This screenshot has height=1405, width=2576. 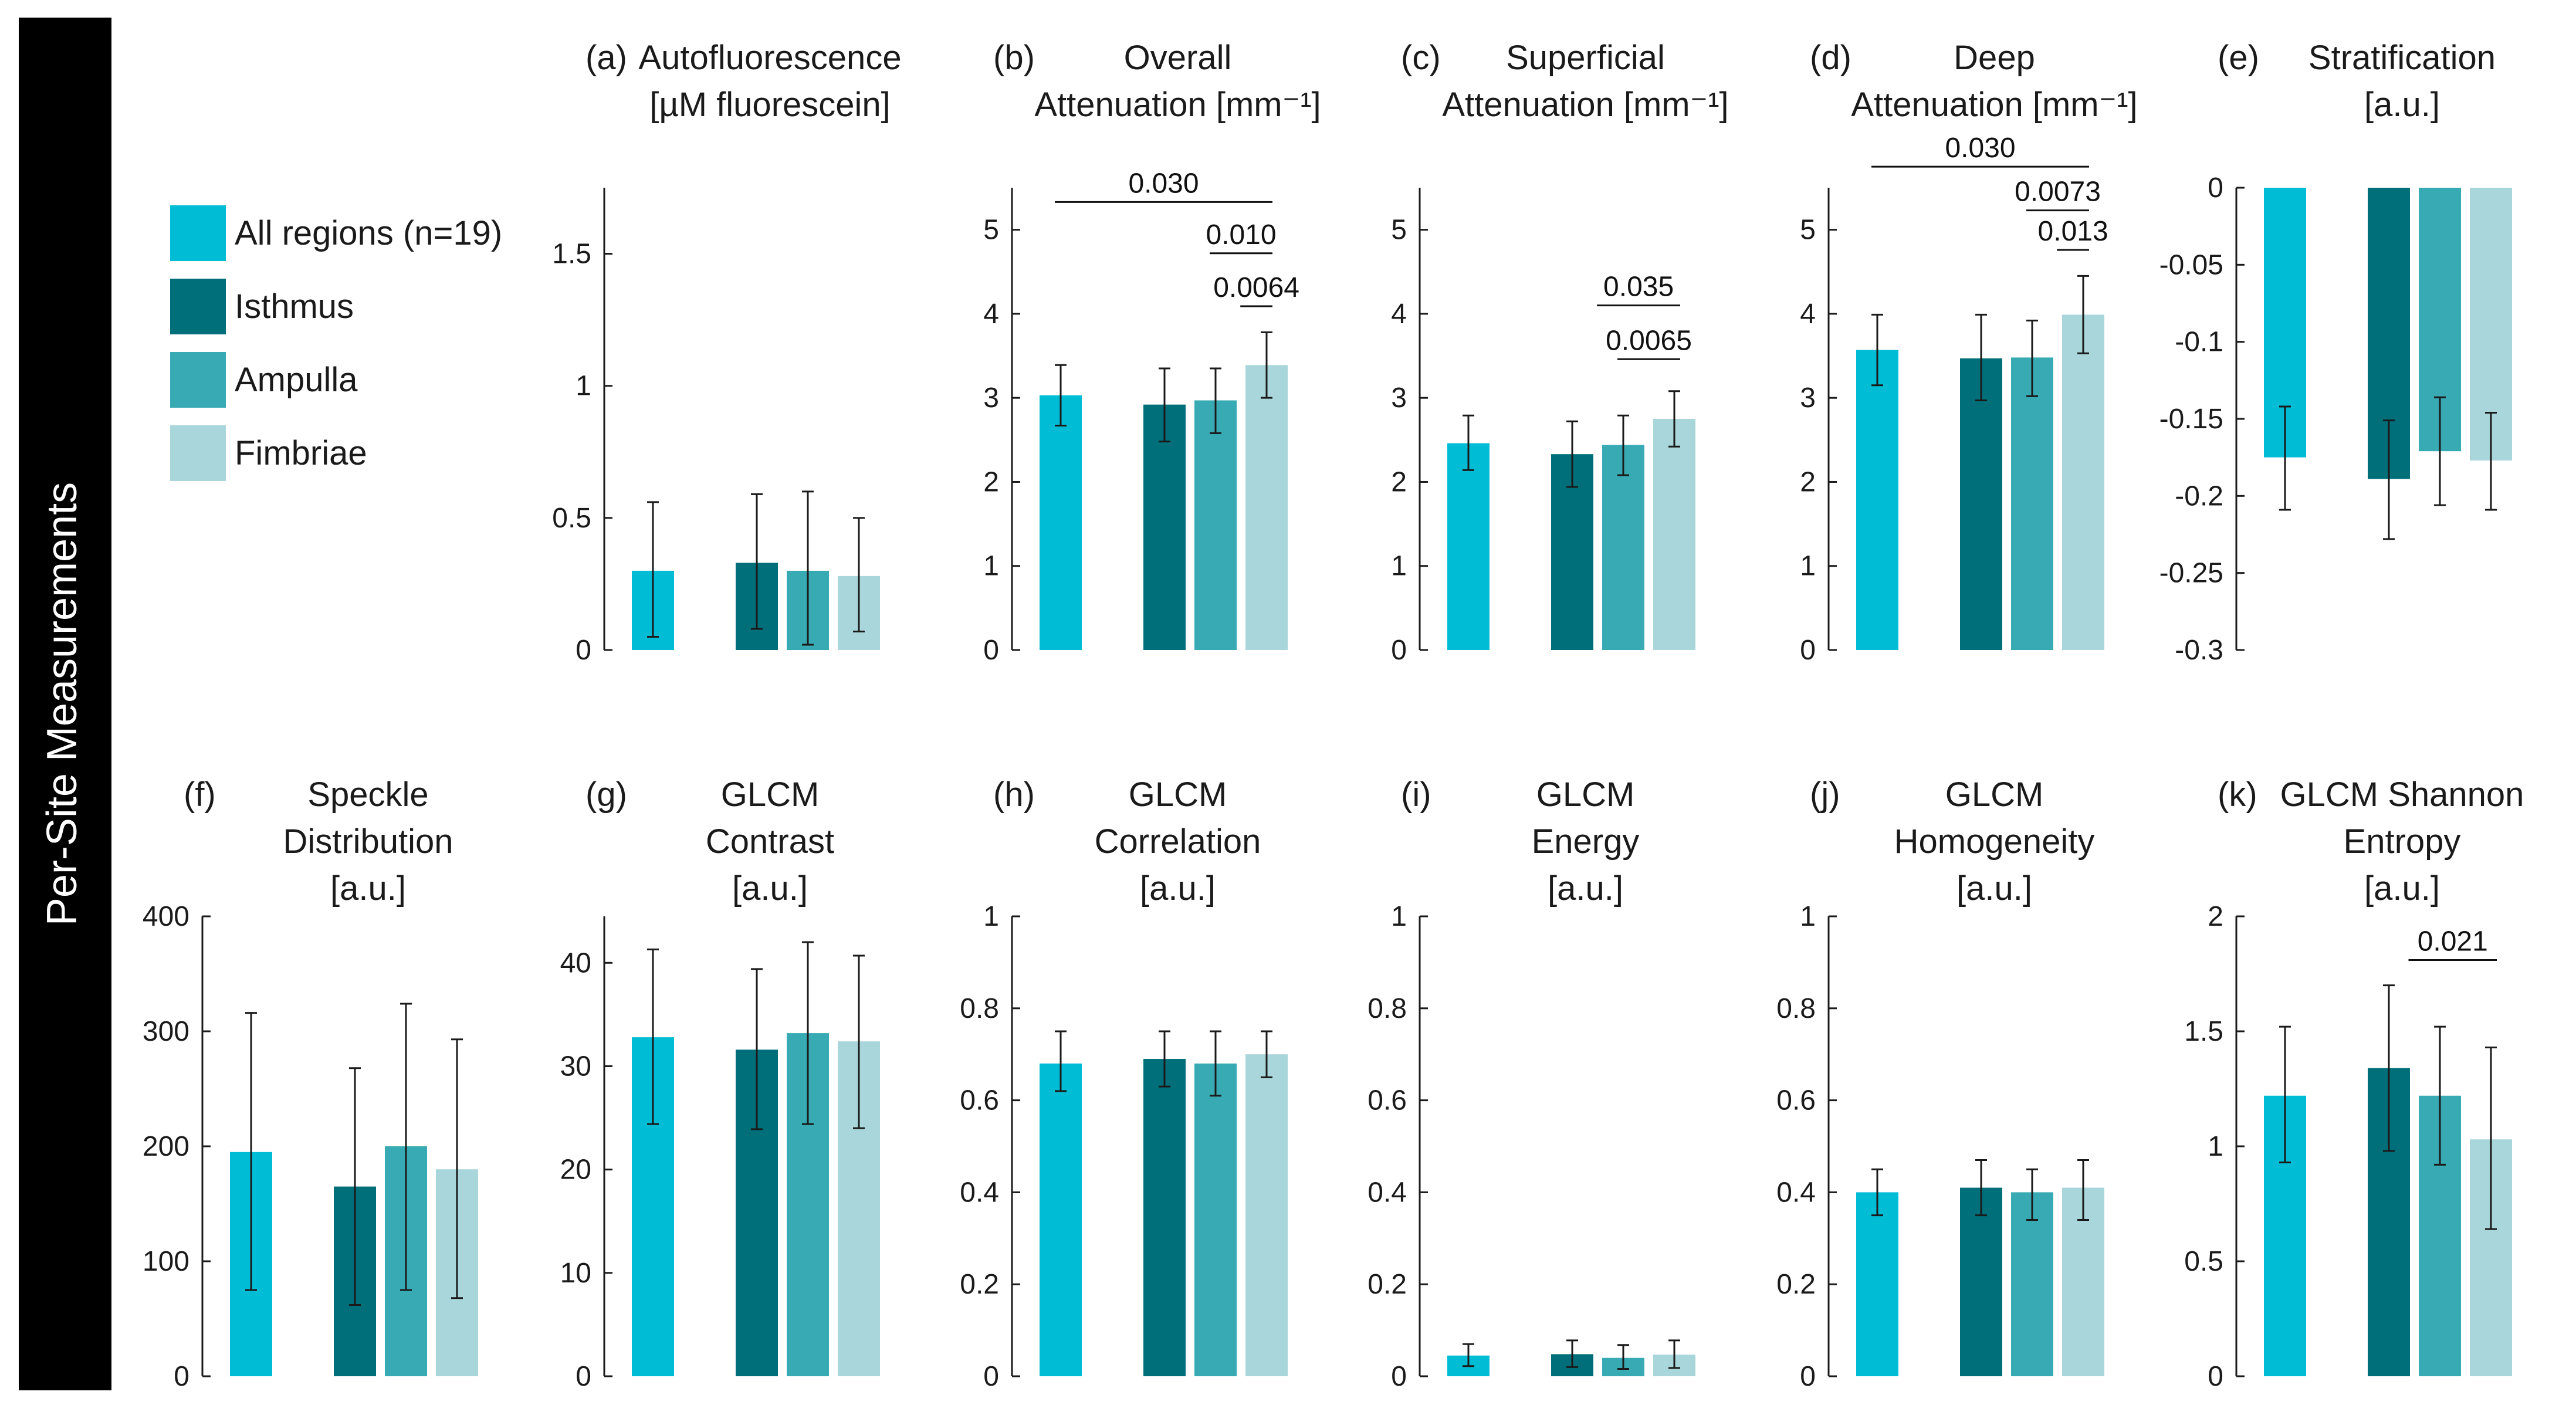 What do you see at coordinates (1241, 234) in the screenshot?
I see `significance-label: 0.010` at bounding box center [1241, 234].